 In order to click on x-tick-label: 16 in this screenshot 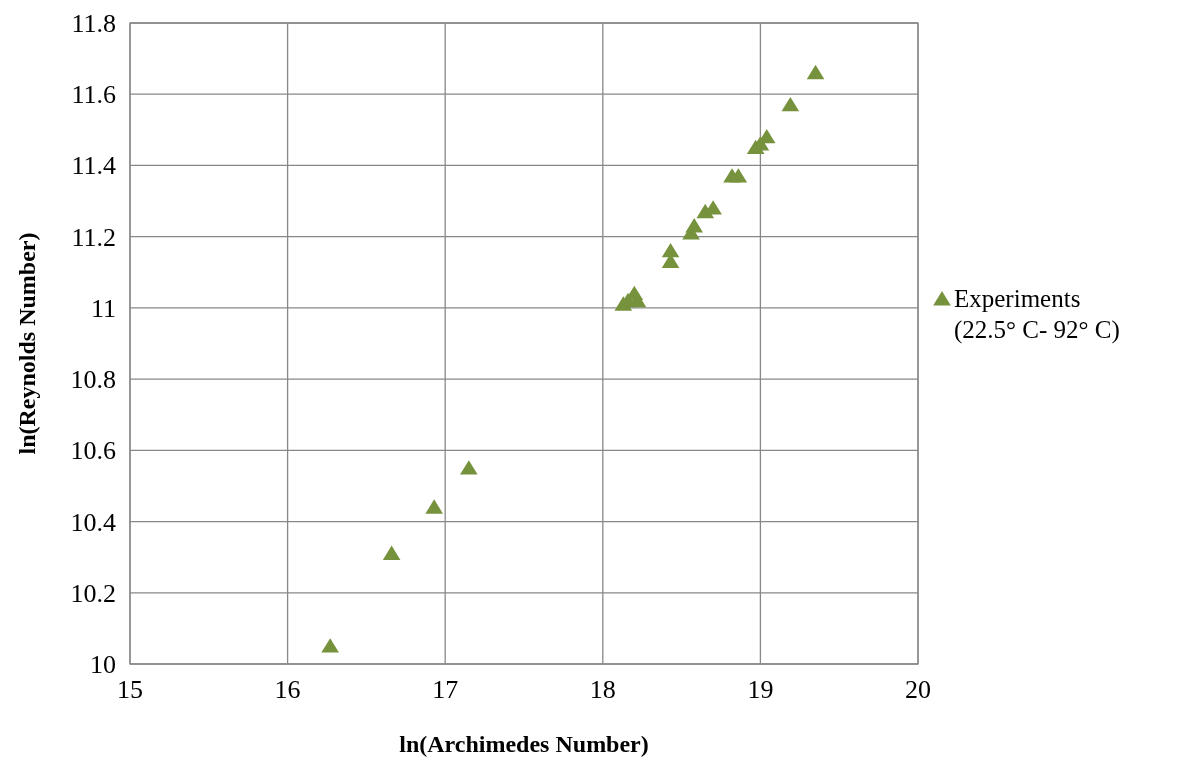, I will do `click(287, 689)`.